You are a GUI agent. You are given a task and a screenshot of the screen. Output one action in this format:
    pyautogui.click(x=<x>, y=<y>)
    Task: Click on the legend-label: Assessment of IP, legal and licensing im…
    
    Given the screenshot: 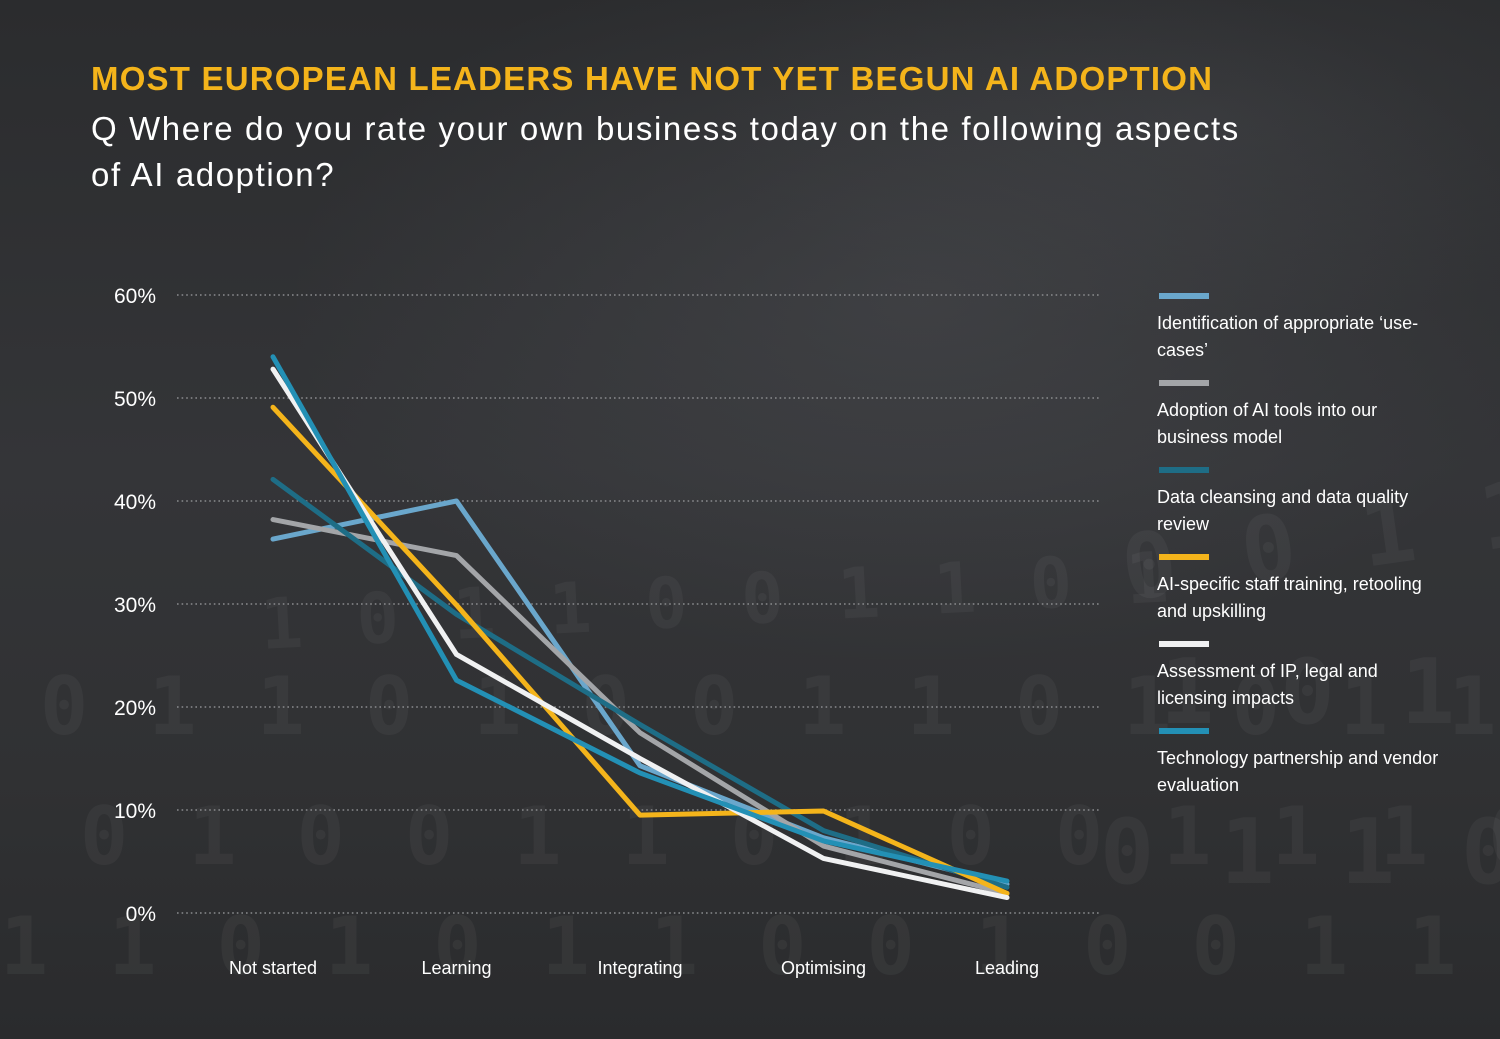 What is the action you would take?
    pyautogui.click(x=1267, y=684)
    